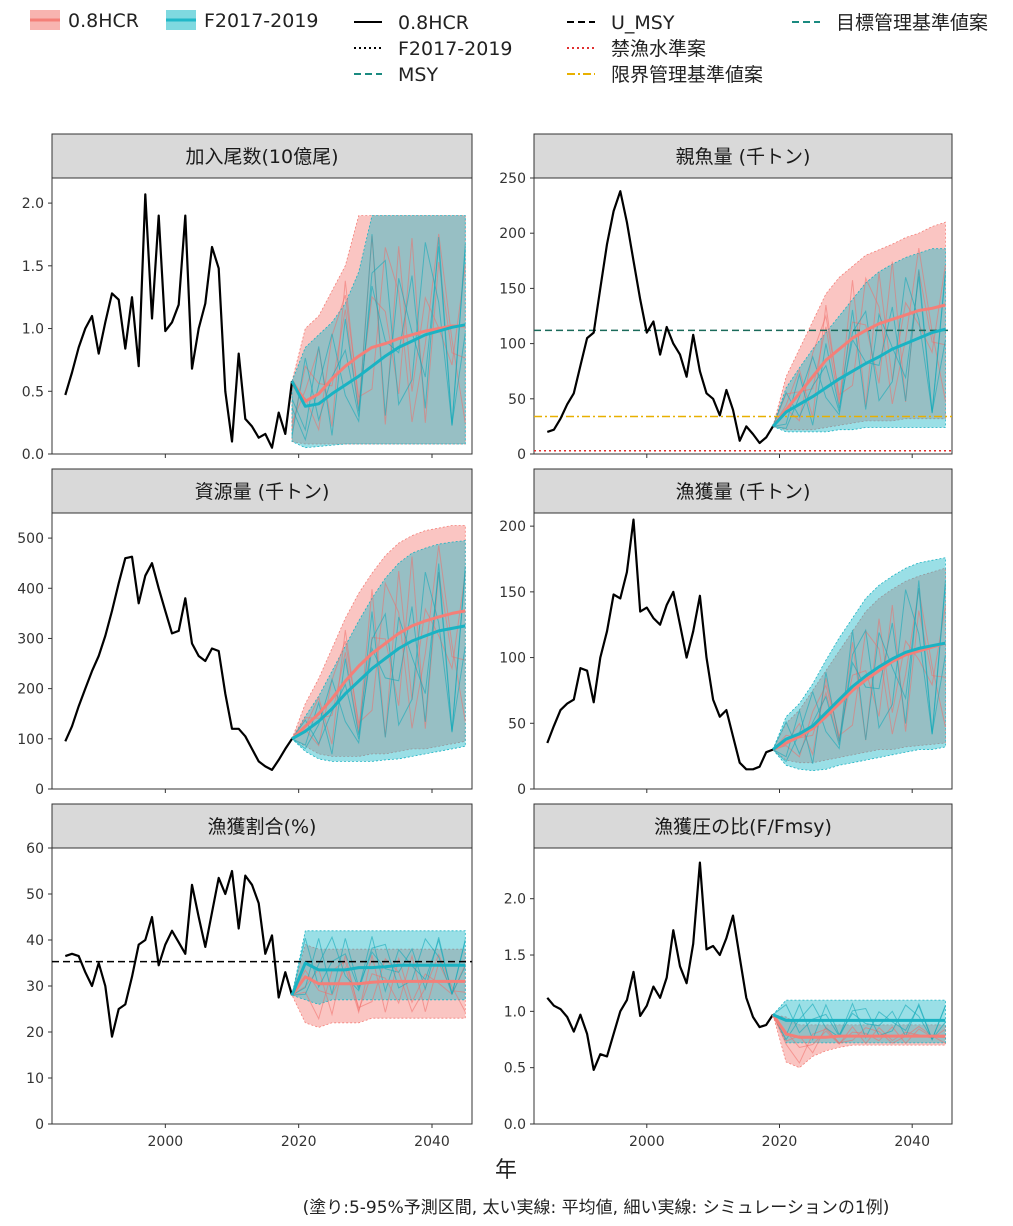  What do you see at coordinates (35, 987) in the screenshot?
I see `y-tick-label: 30` at bounding box center [35, 987].